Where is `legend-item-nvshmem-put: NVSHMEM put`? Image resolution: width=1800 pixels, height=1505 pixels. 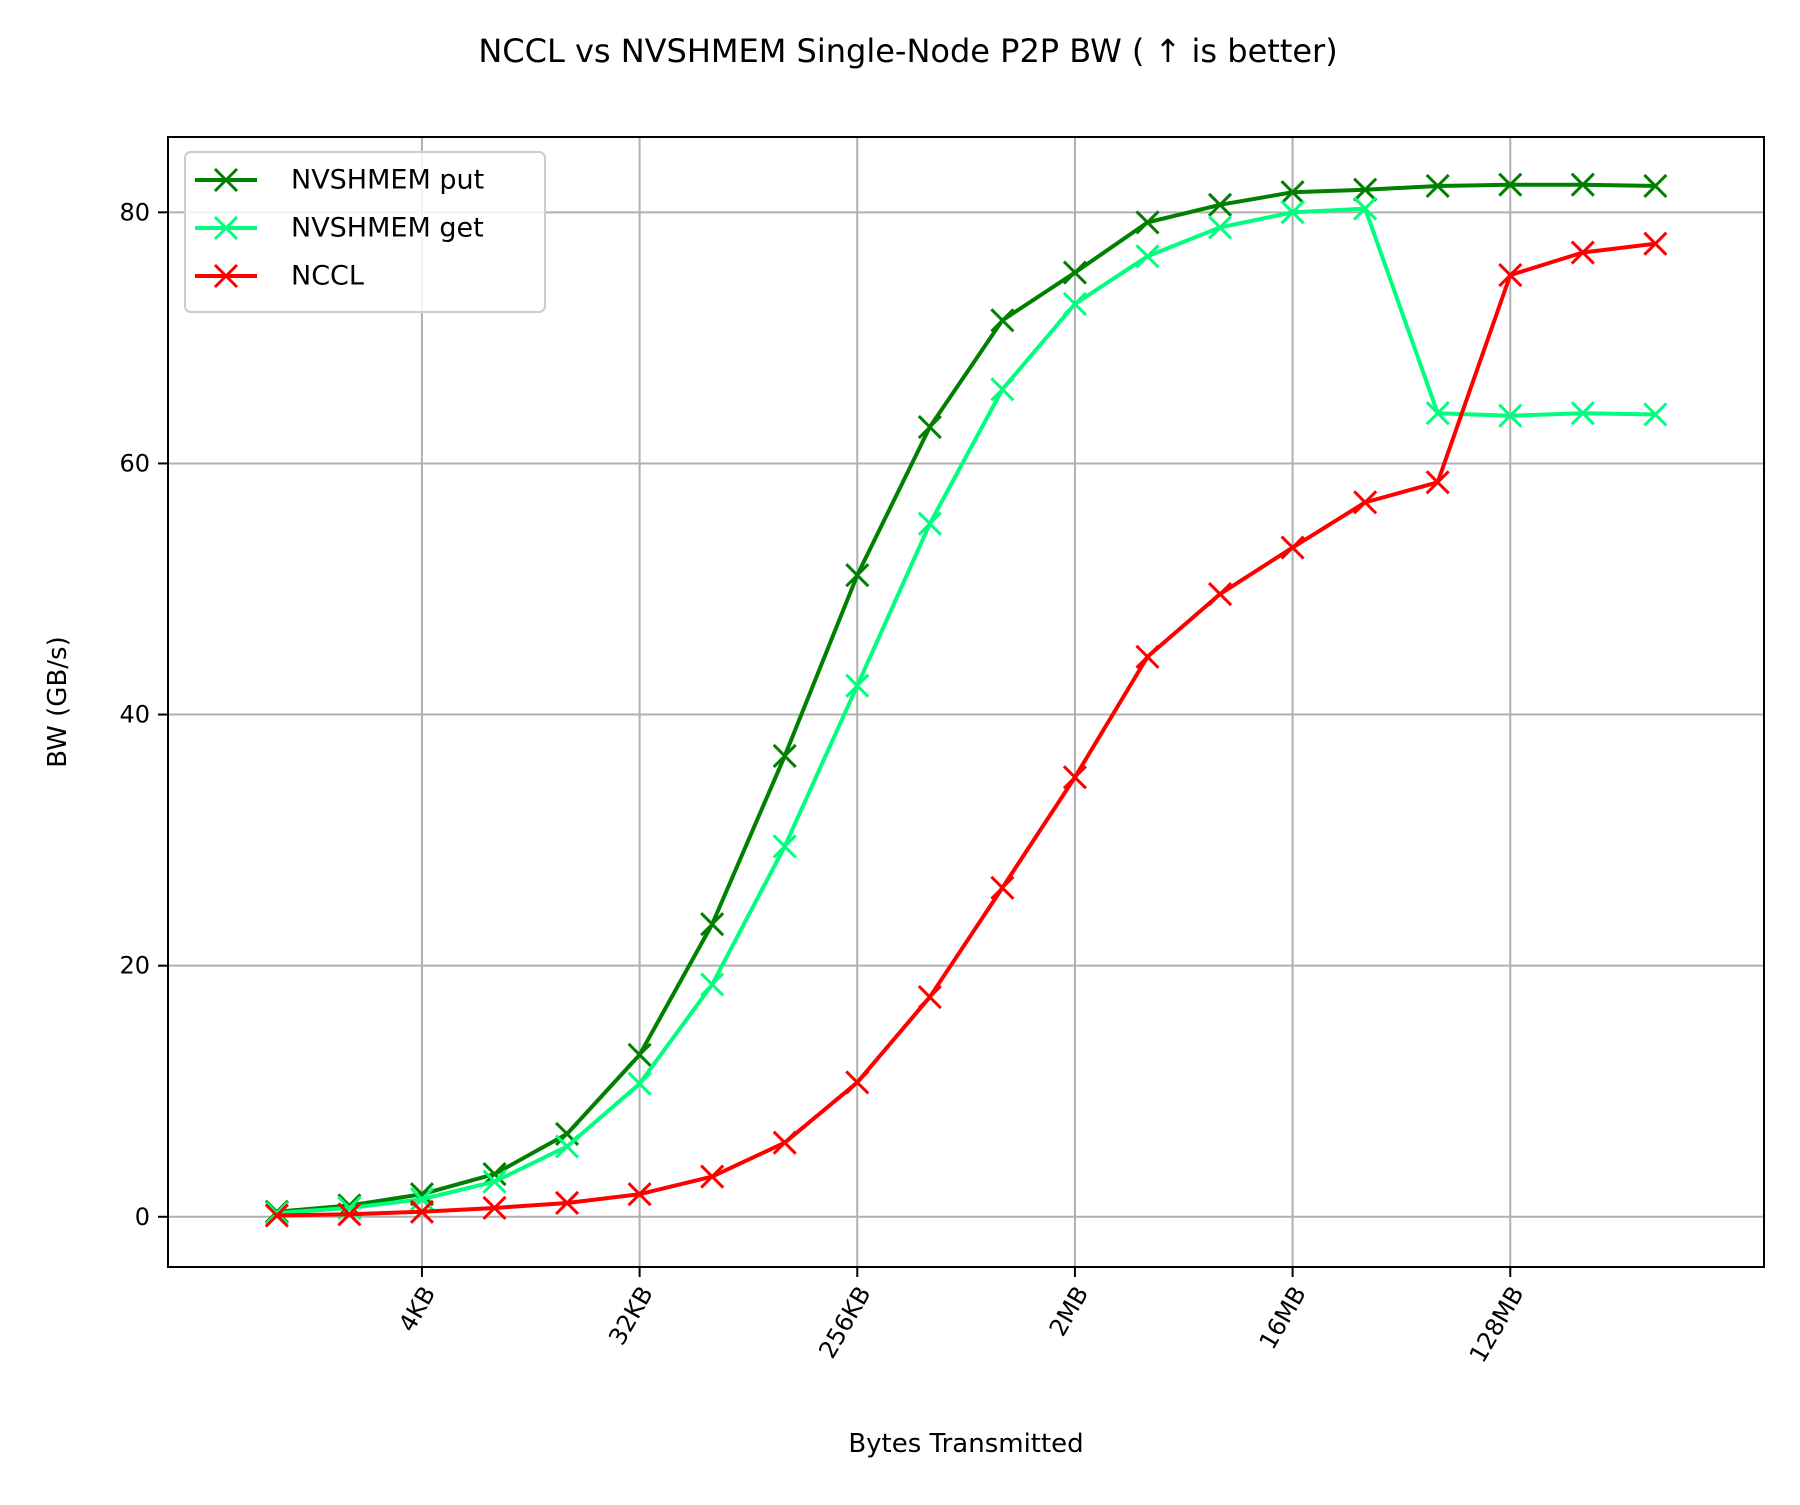 legend-item-nvshmem-put: NVSHMEM put is located at coordinates (339, 180).